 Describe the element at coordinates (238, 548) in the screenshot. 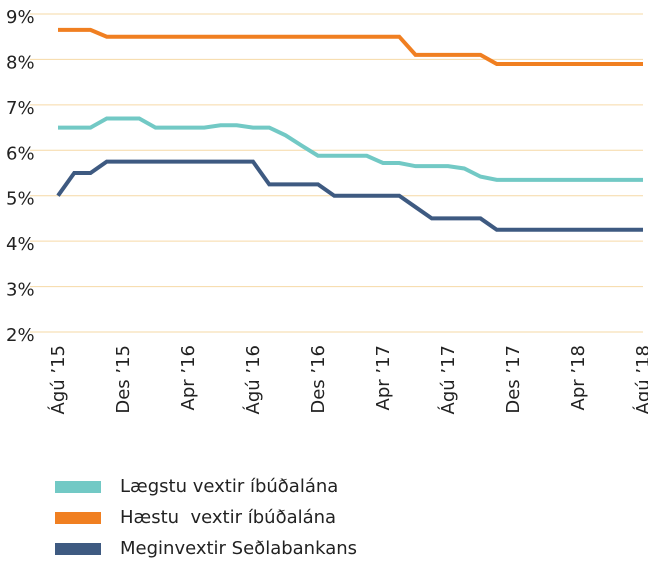

I see `legend-label: Meginvextir Seðlabankans` at that location.